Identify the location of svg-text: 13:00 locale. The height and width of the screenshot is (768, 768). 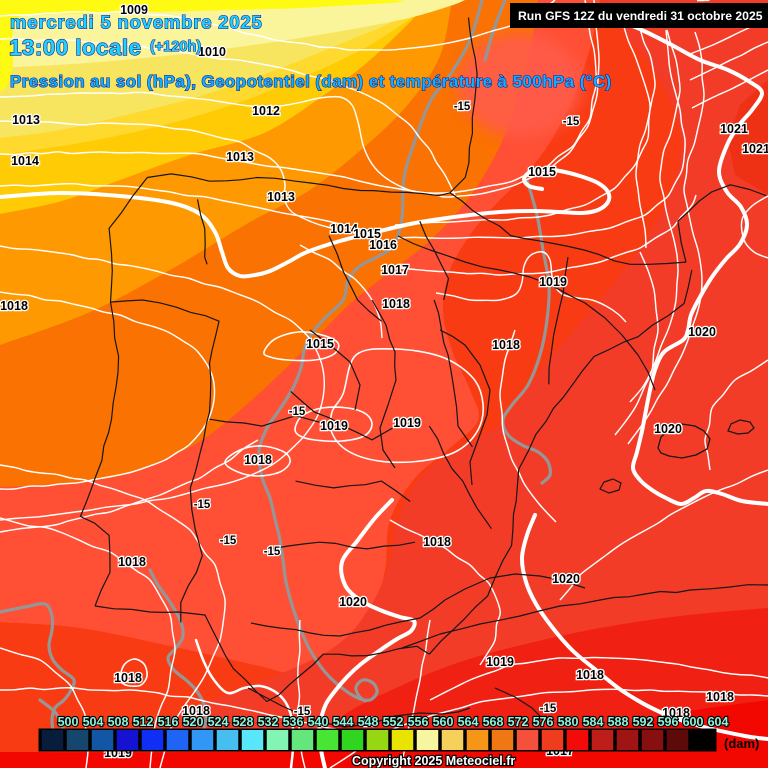
(75, 47).